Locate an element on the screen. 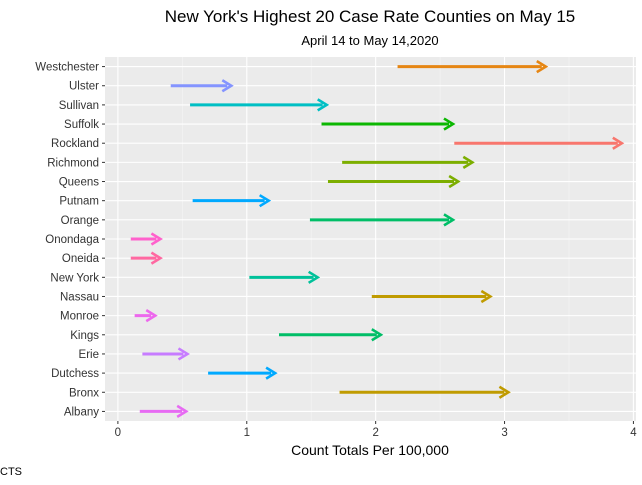  arrow-dutchess is located at coordinates (243, 373).